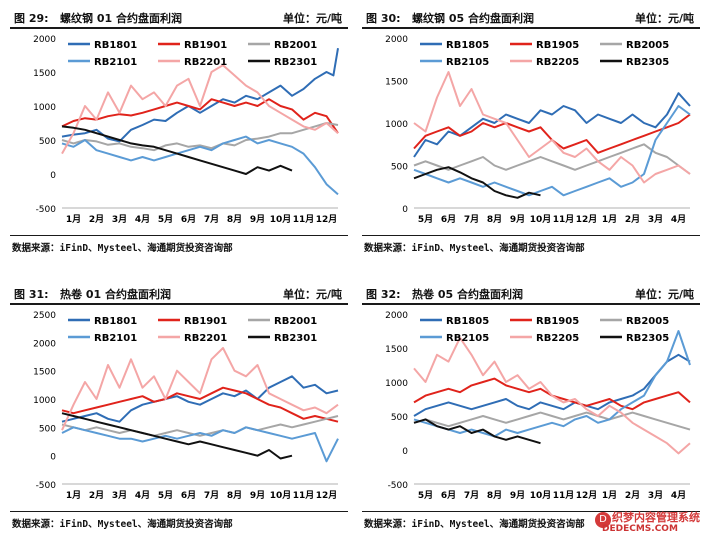 Image resolution: width=708 pixels, height=542 pixels. What do you see at coordinates (603, 520) in the screenshot?
I see `watermark-logo-icon: D` at bounding box center [603, 520].